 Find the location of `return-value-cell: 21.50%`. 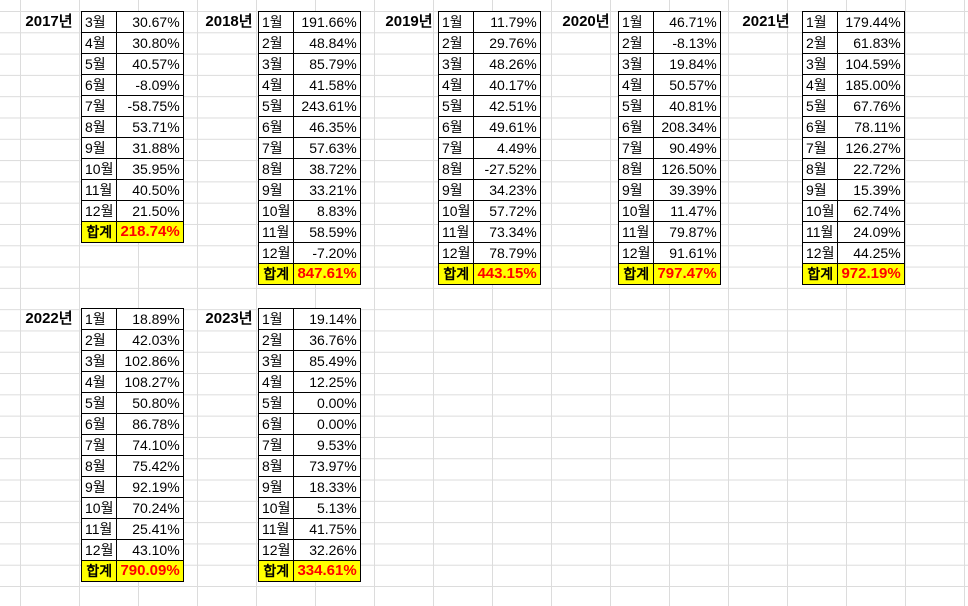

return-value-cell: 21.50% is located at coordinates (150, 211).